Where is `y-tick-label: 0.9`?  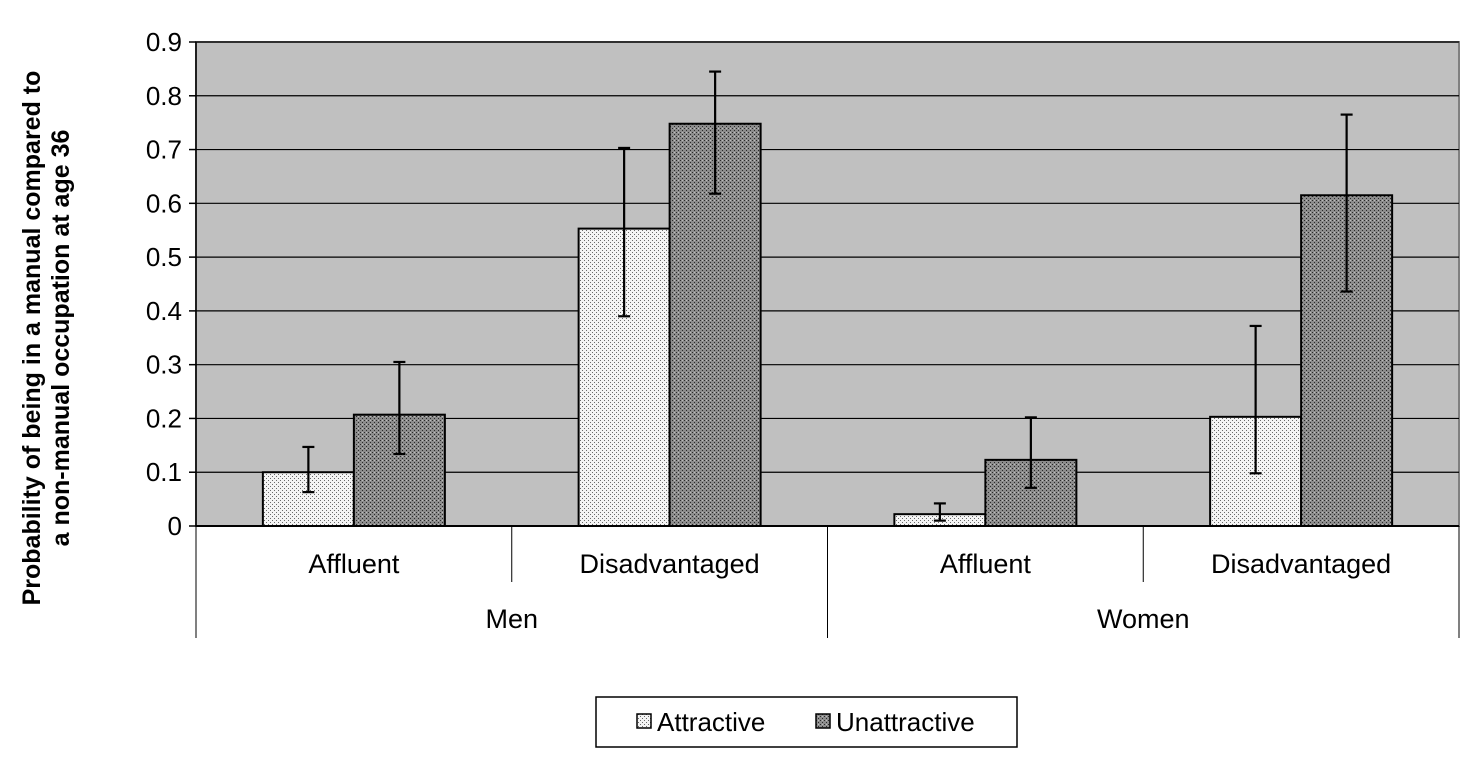
y-tick-label: 0.9 is located at coordinates (164, 42).